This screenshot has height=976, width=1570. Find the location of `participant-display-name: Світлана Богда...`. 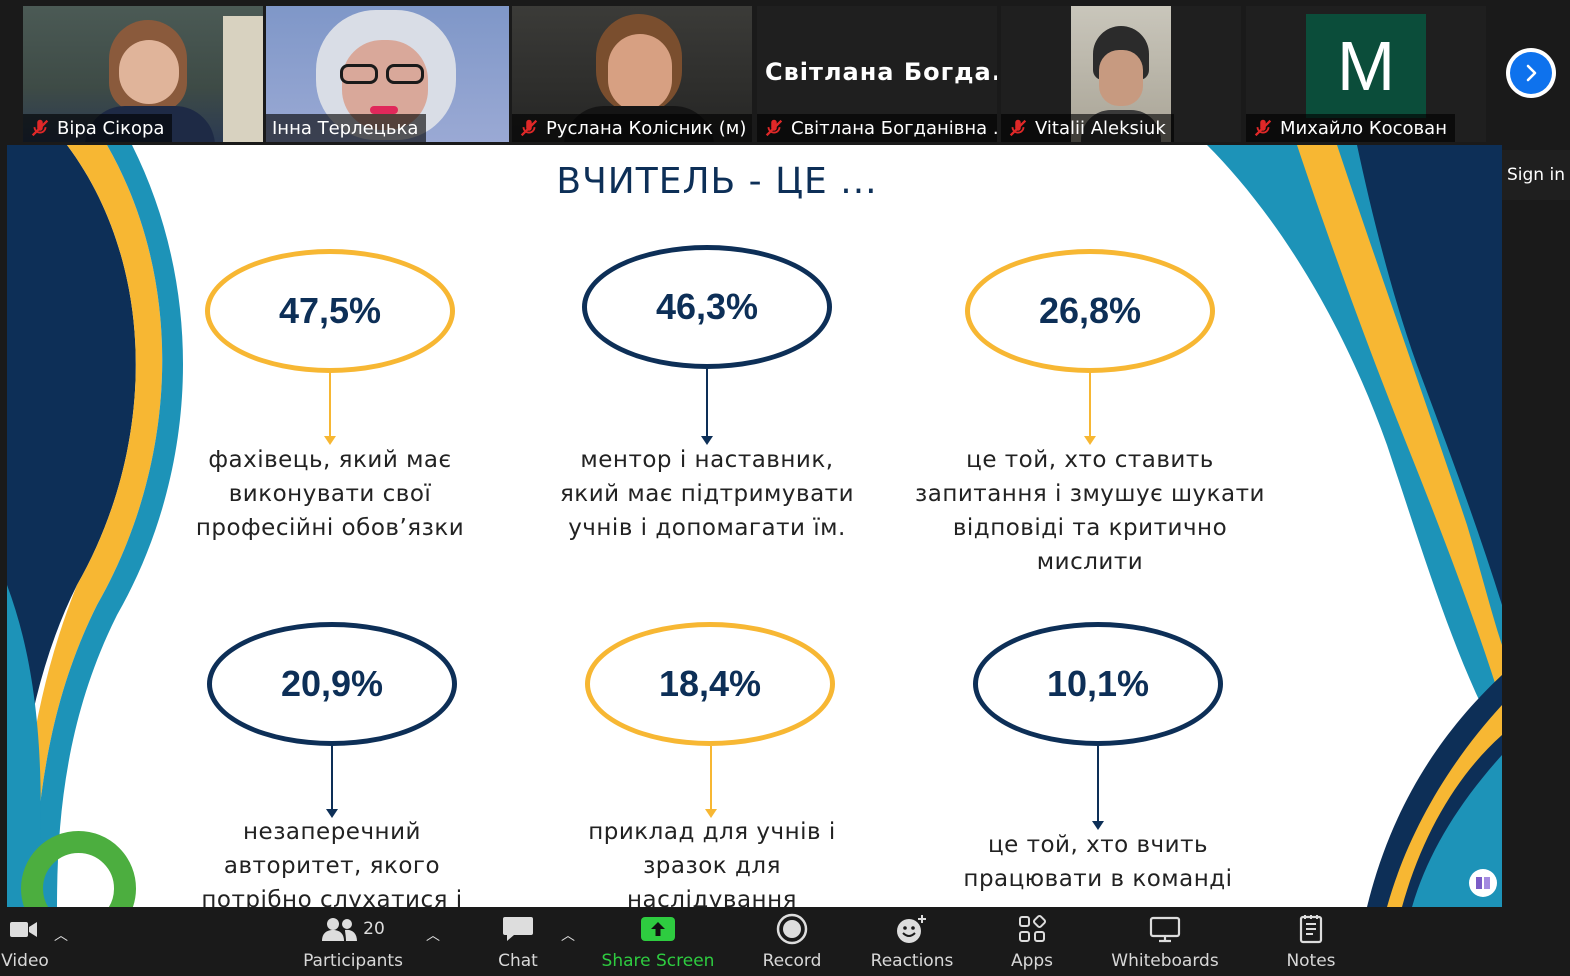

participant-display-name: Світлана Богда... is located at coordinates (881, 72).